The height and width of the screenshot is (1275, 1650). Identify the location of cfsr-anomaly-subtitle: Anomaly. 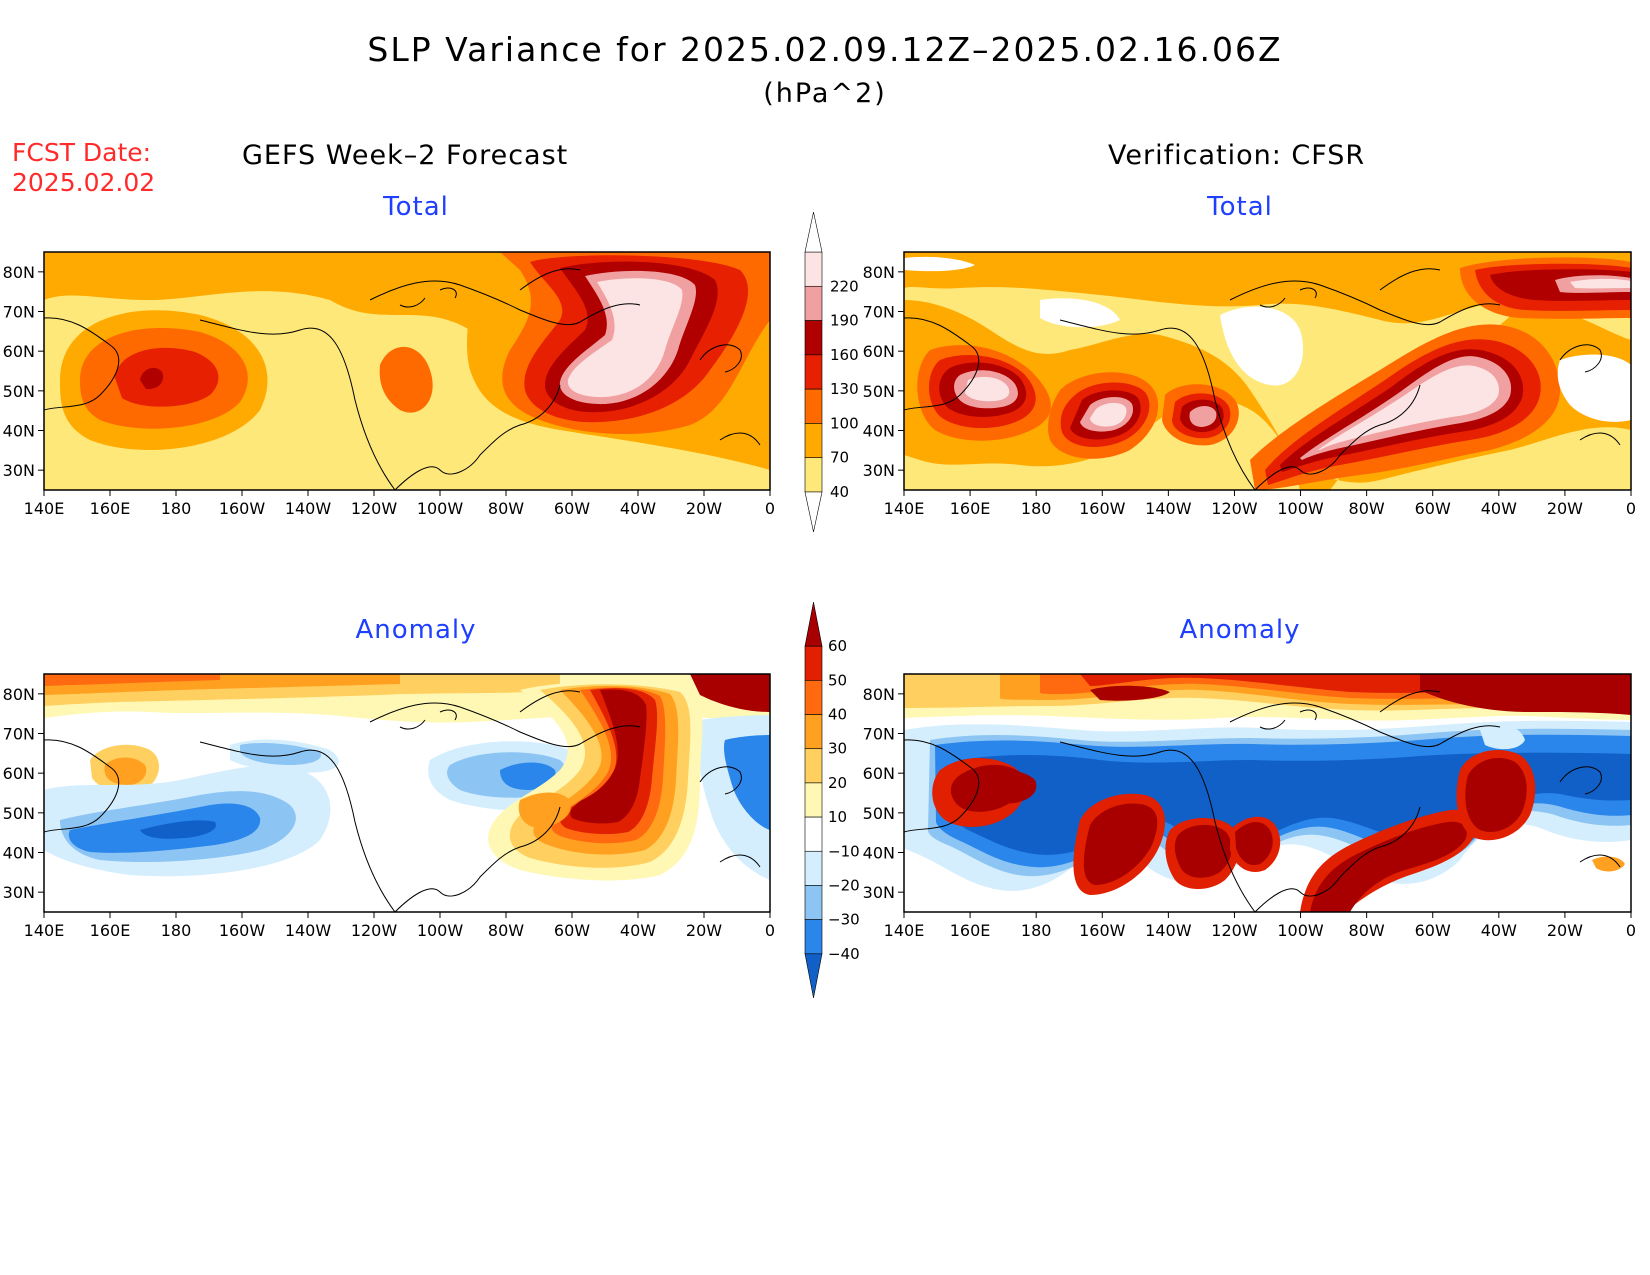
(1240, 630).